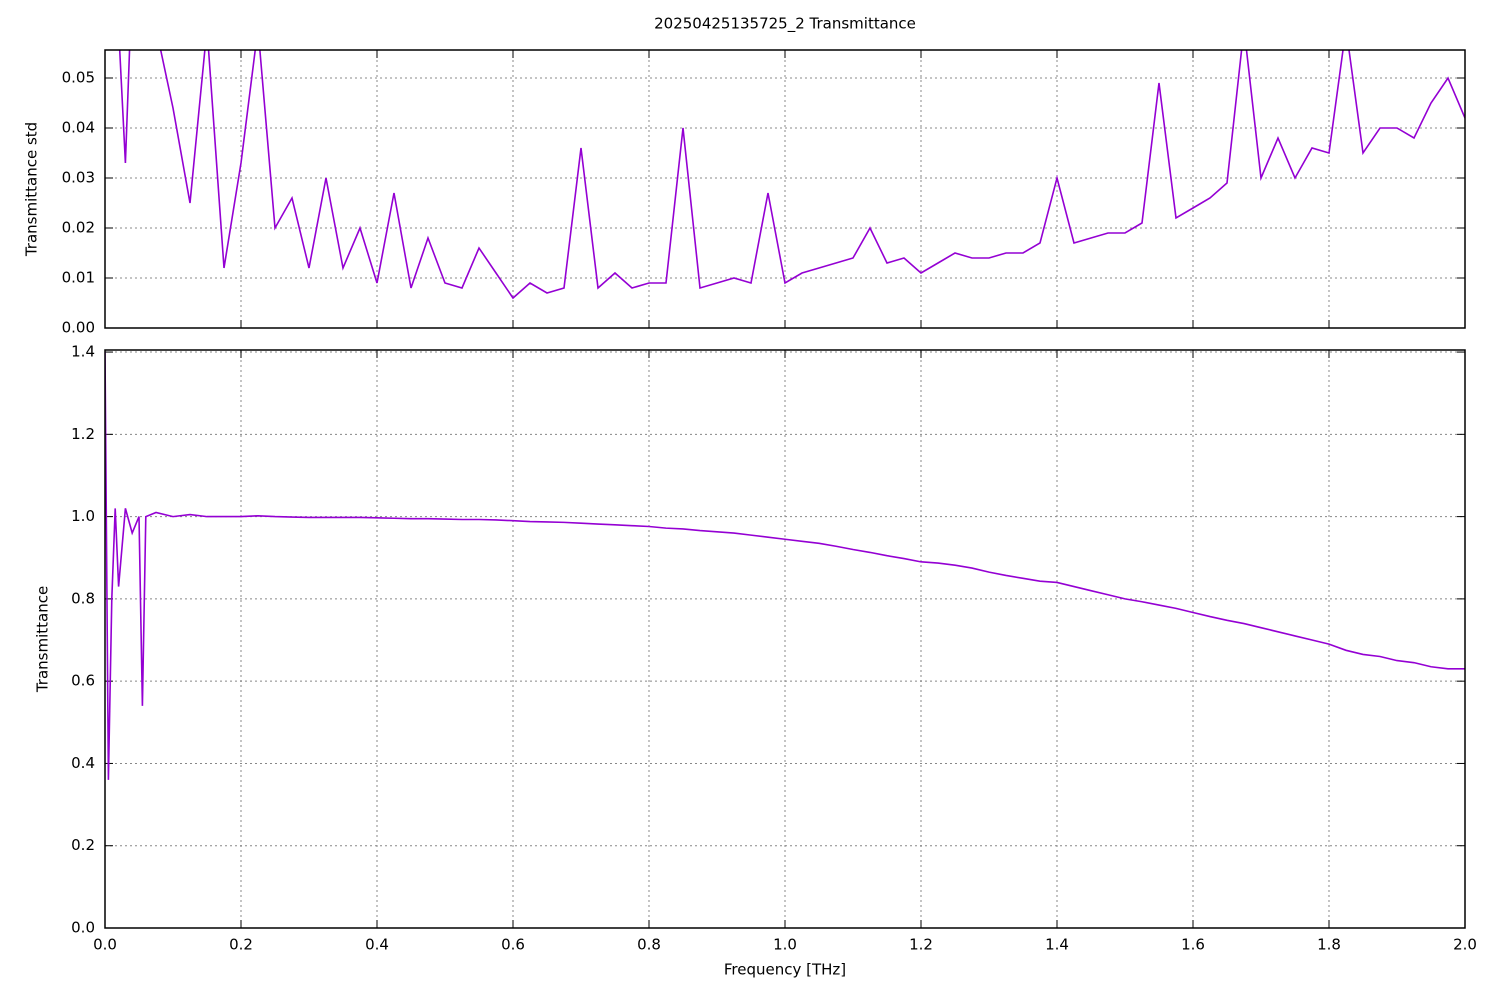  Describe the element at coordinates (921, 945) in the screenshot. I see `x-tick-label: 1.2` at that location.